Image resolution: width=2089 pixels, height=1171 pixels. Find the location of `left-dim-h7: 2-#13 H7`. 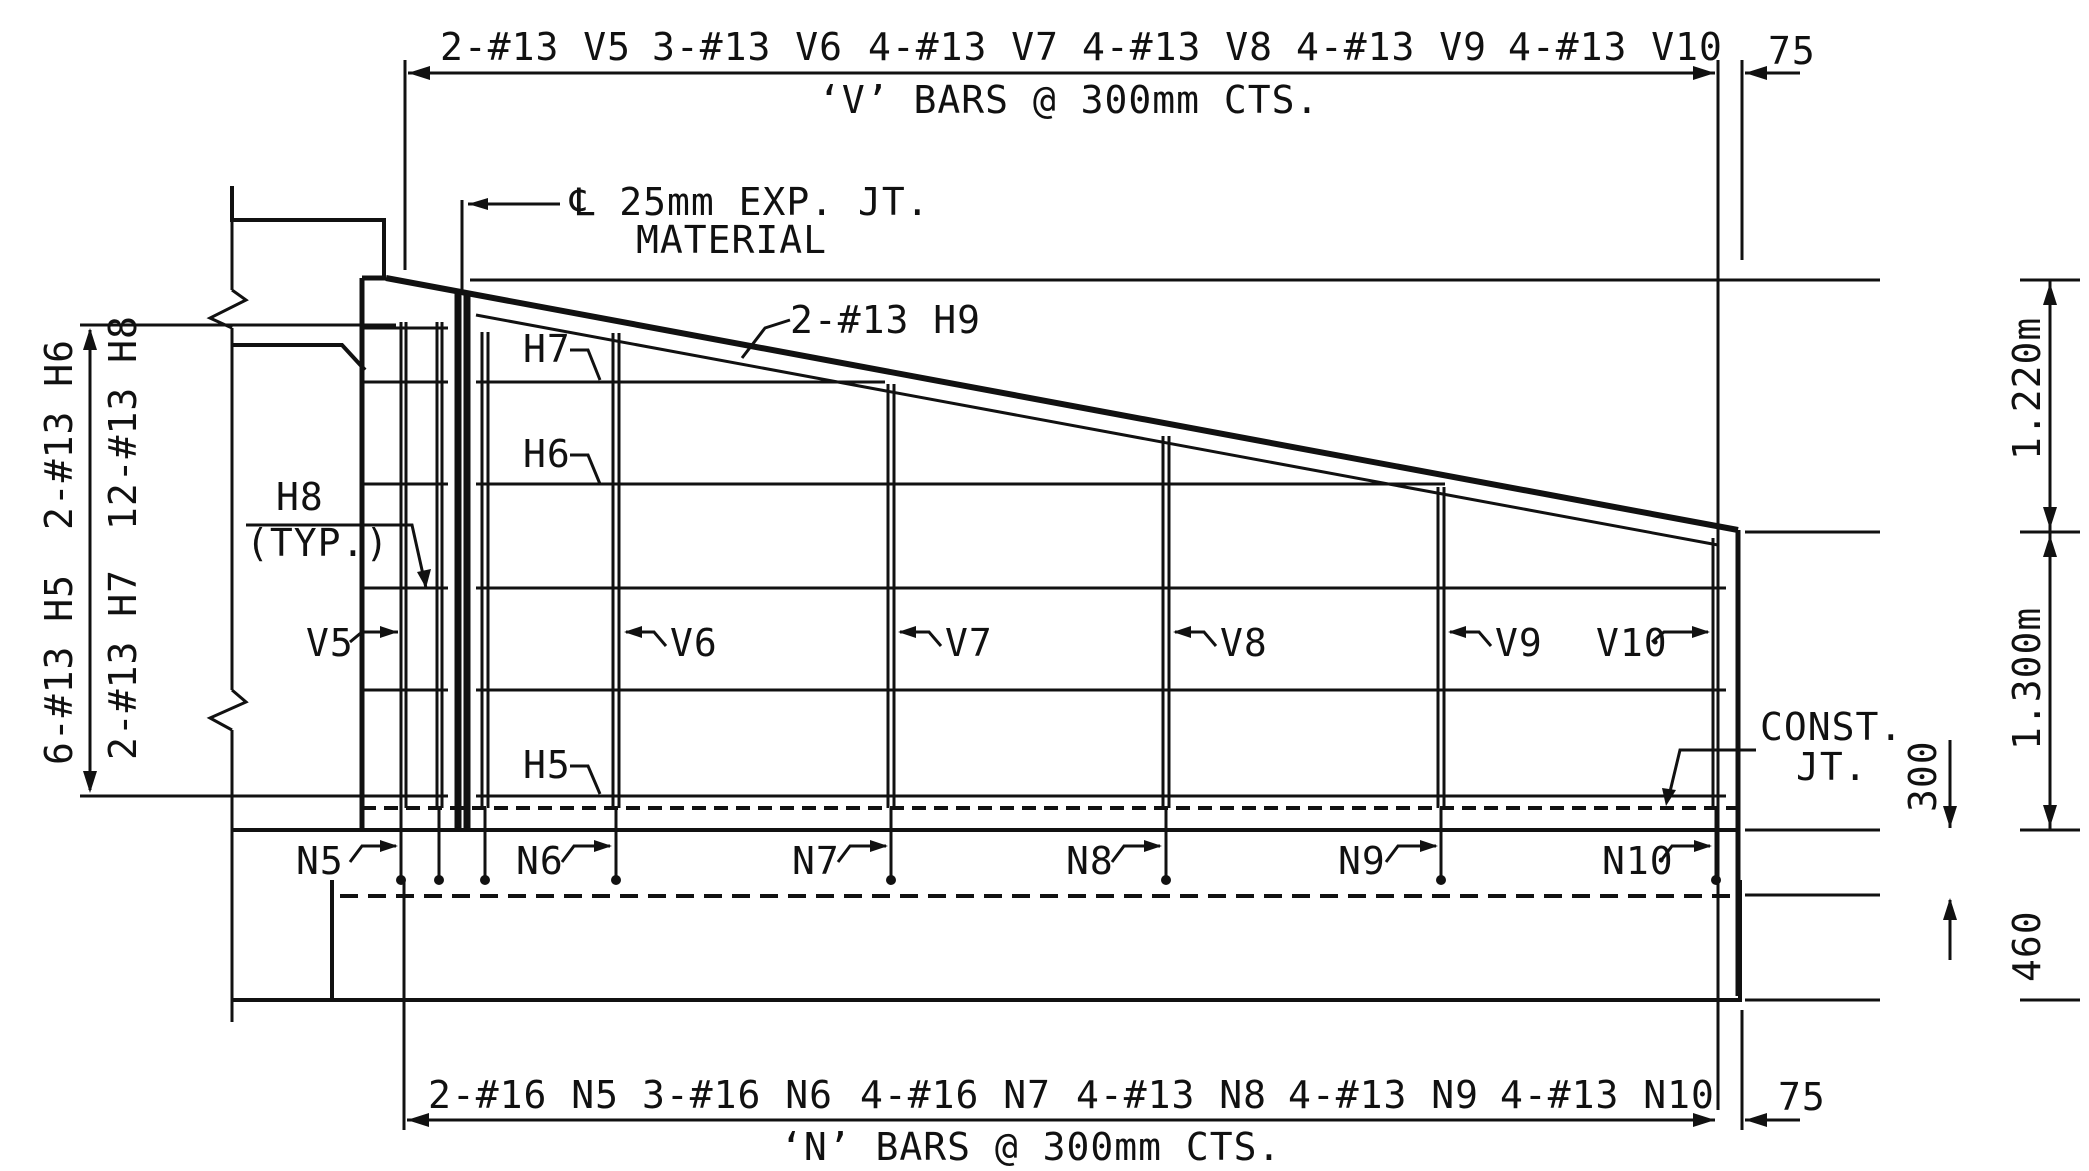

left-dim-h7: 2-#13 H7 is located at coordinates (123, 664).